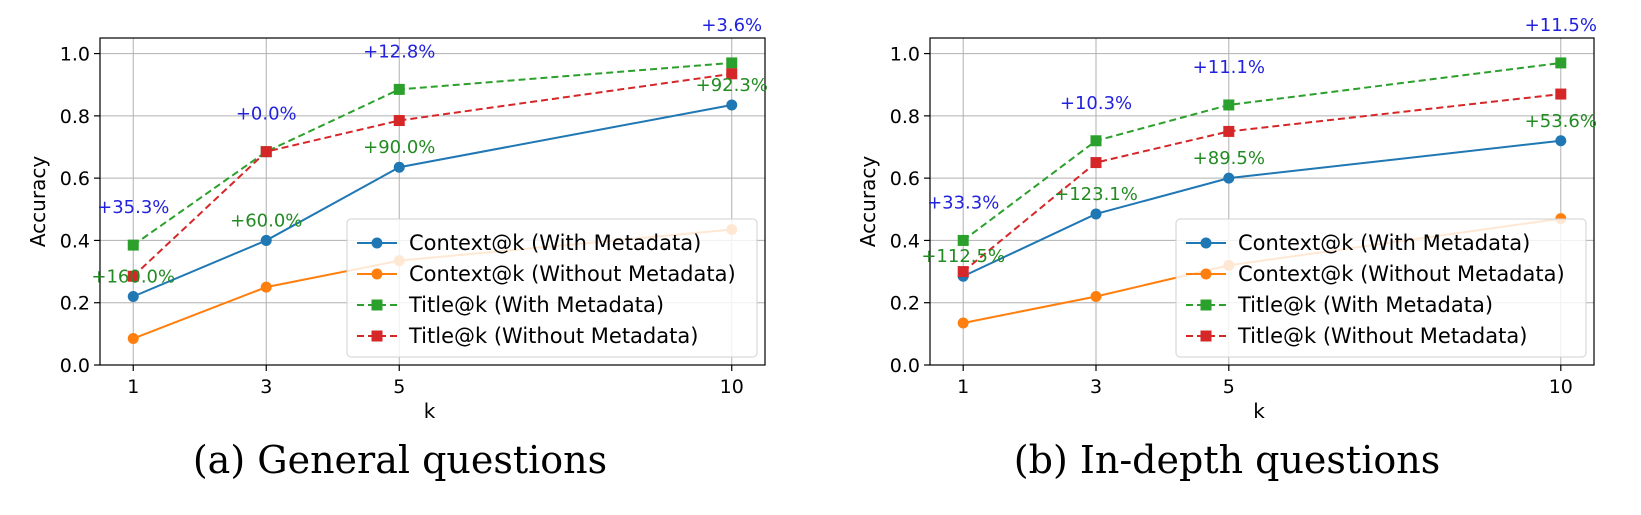 This screenshot has width=1641, height=515. What do you see at coordinates (963, 256) in the screenshot?
I see `annotation-context-gain: +112.5%` at bounding box center [963, 256].